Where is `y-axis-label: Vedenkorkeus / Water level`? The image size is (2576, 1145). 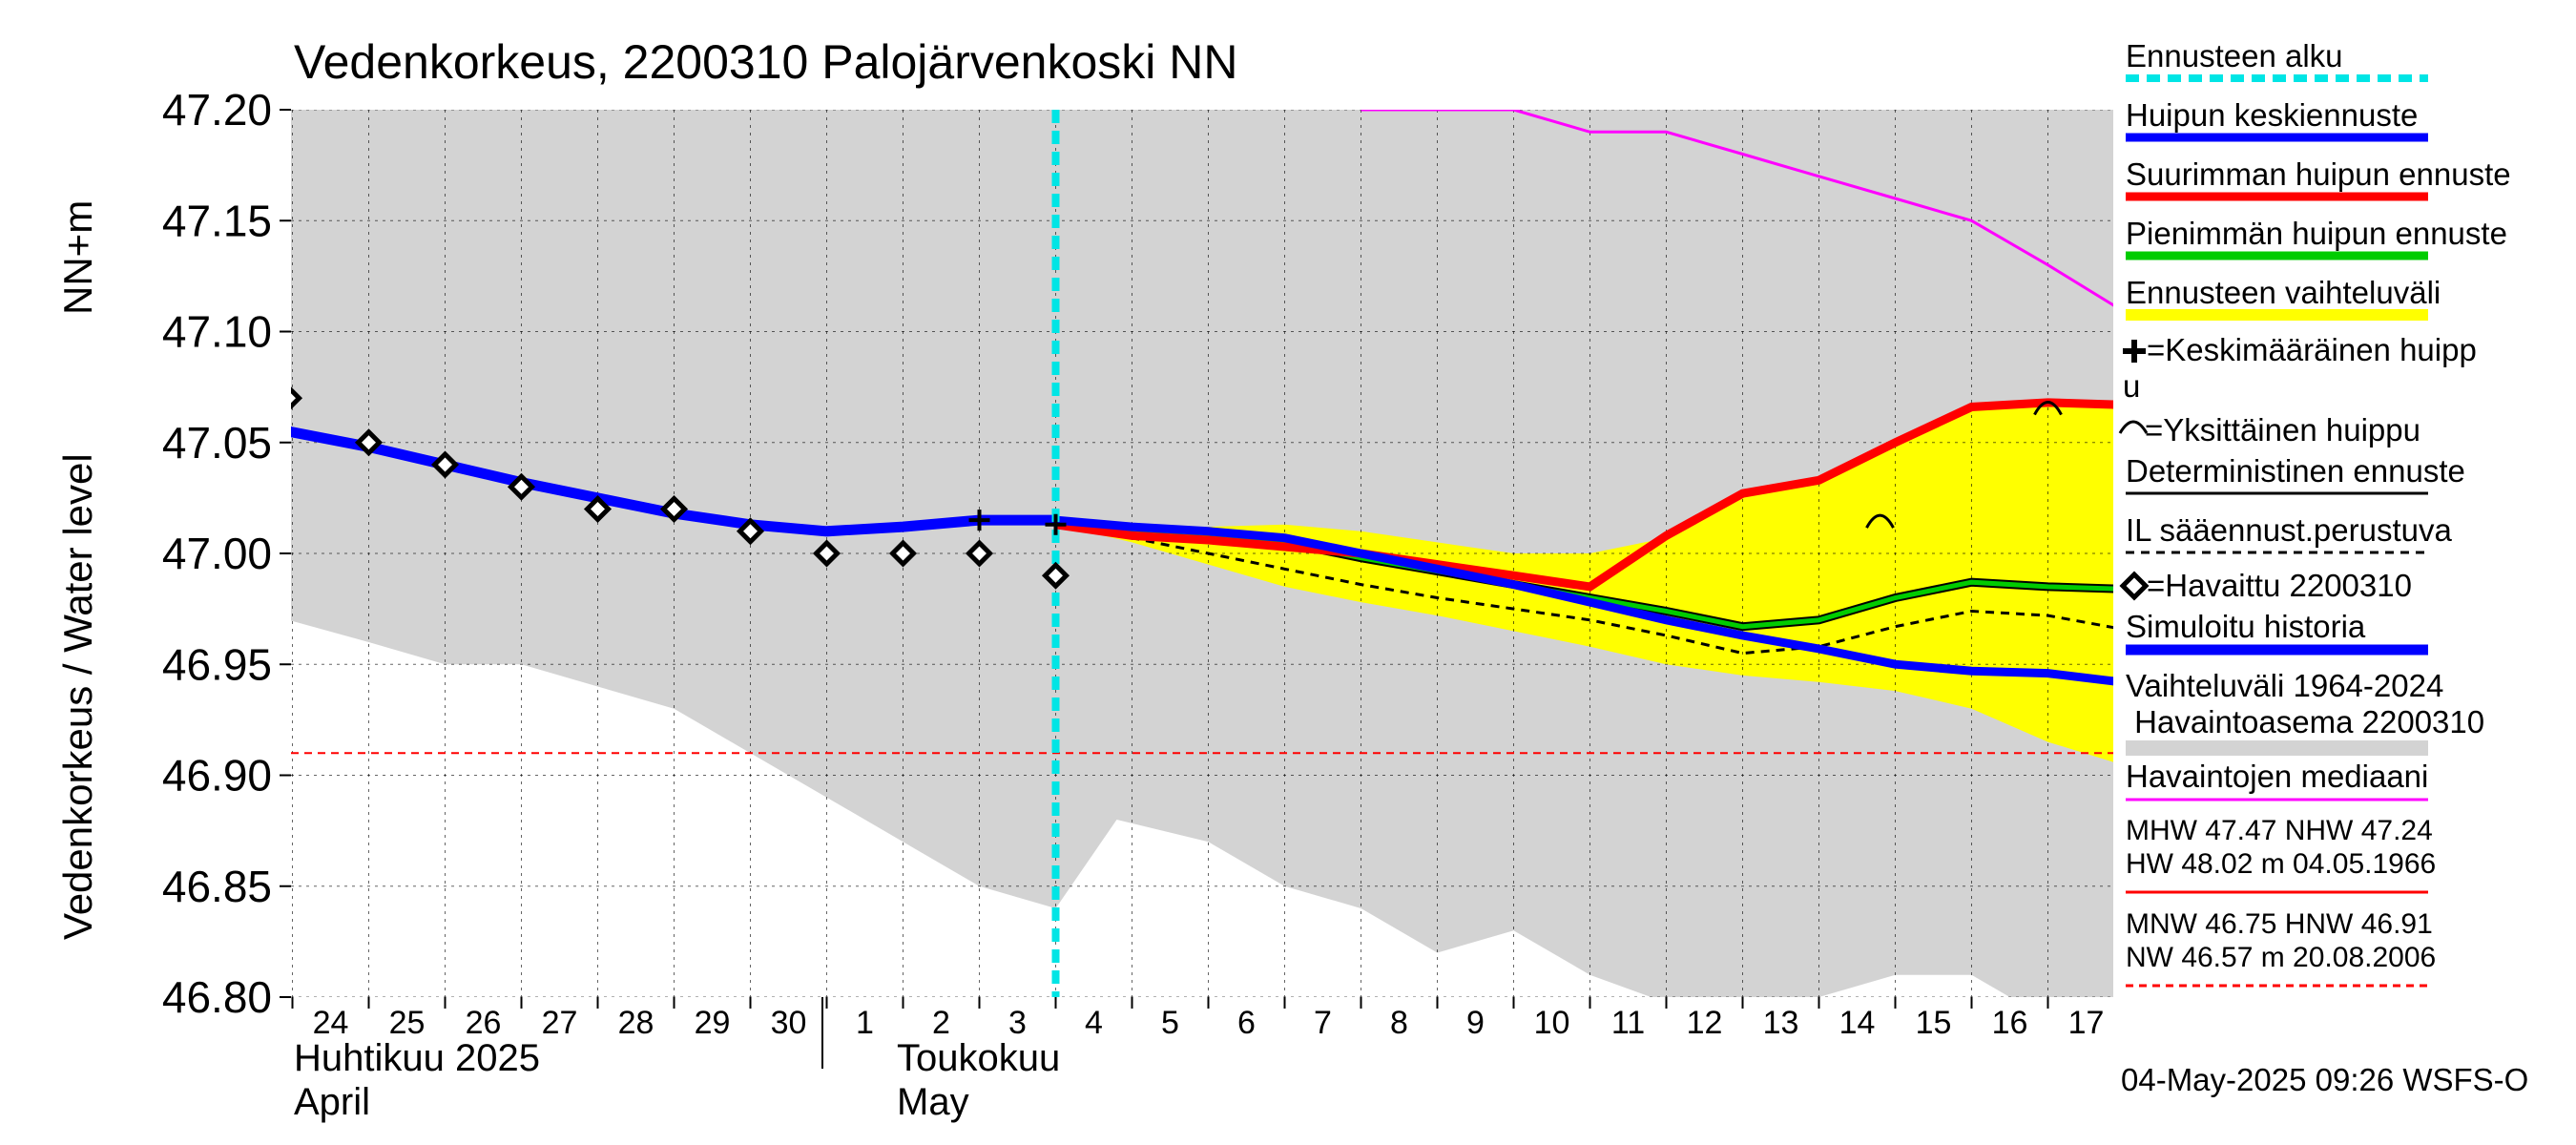 y-axis-label: Vedenkorkeus / Water level is located at coordinates (77, 696).